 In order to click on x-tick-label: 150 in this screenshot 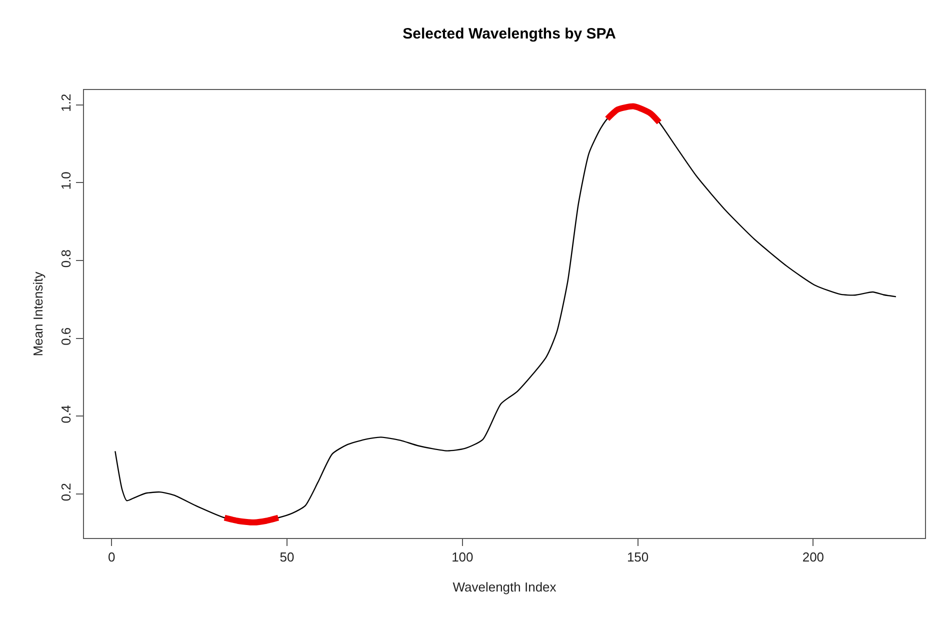, I will do `click(637, 557)`.